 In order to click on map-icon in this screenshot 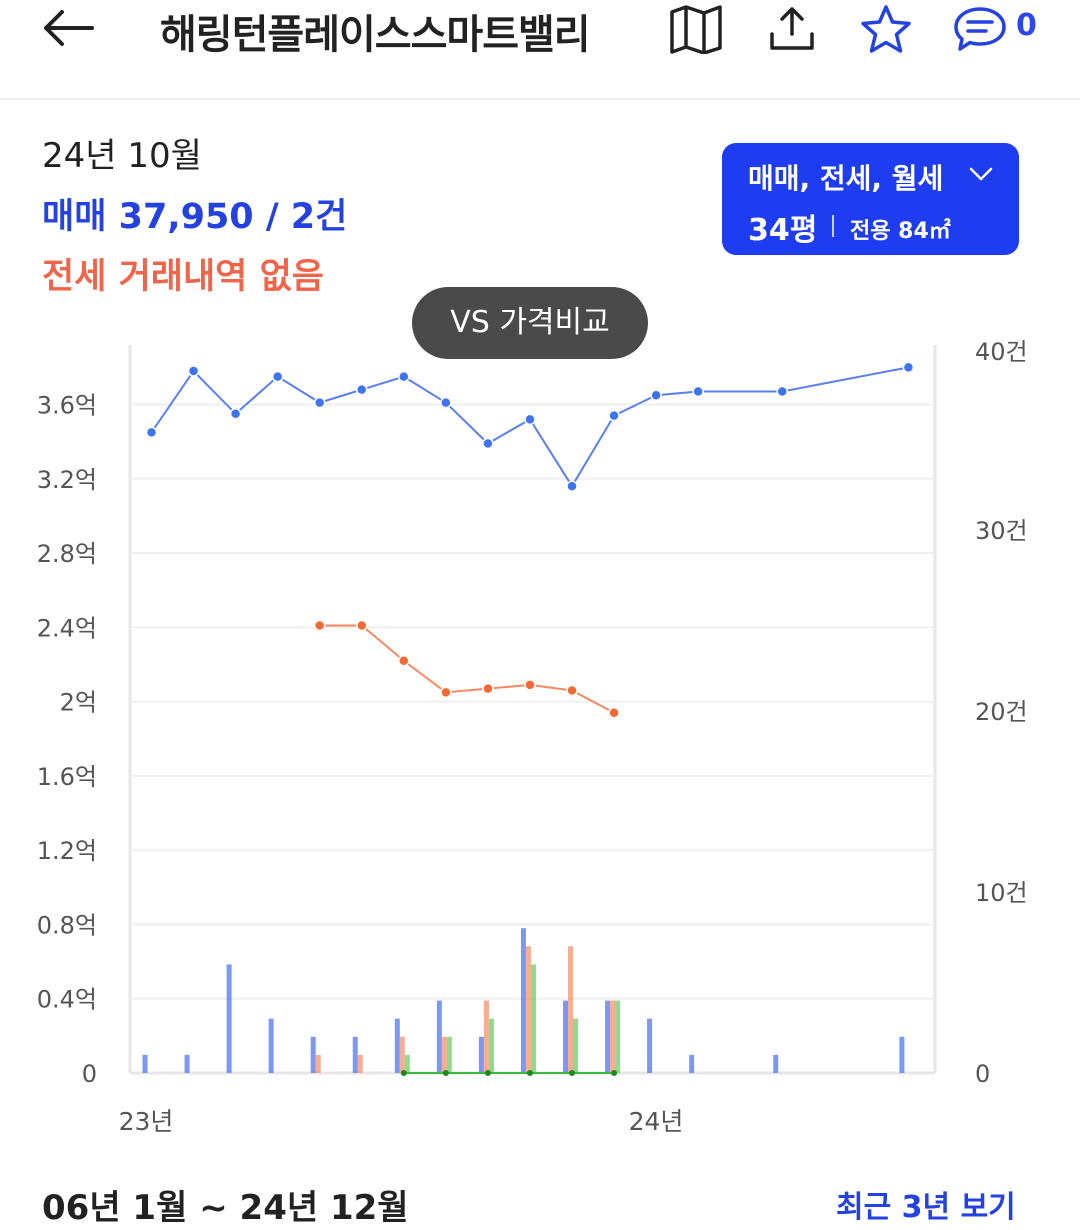, I will do `click(696, 29)`.